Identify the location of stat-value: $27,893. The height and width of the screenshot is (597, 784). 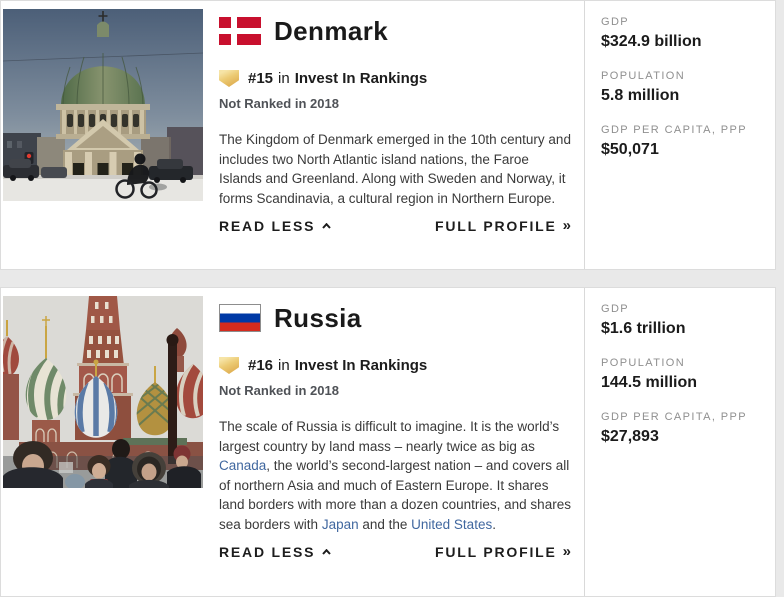
(630, 436).